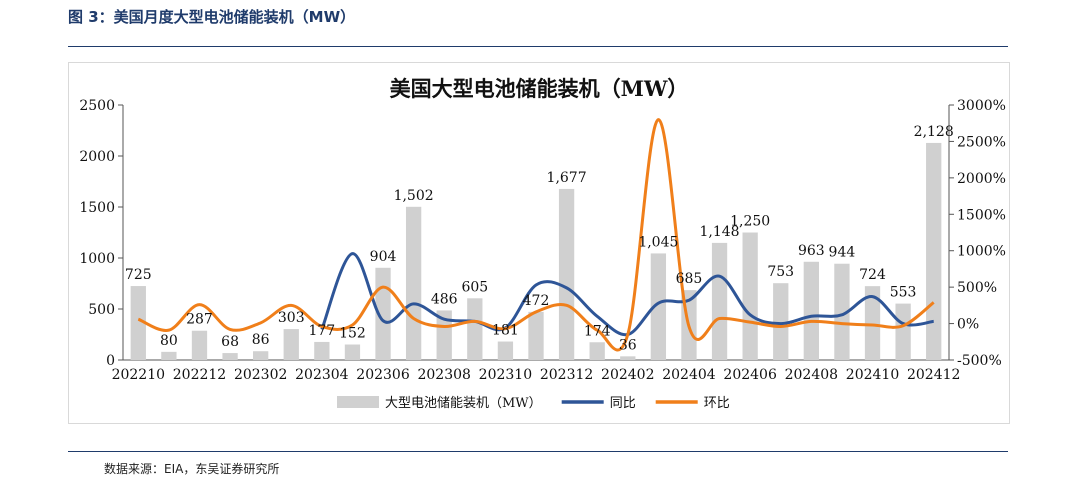 This screenshot has width=1080, height=488. Describe the element at coordinates (230, 342) in the screenshot. I see `bar-value-label: 68` at that location.